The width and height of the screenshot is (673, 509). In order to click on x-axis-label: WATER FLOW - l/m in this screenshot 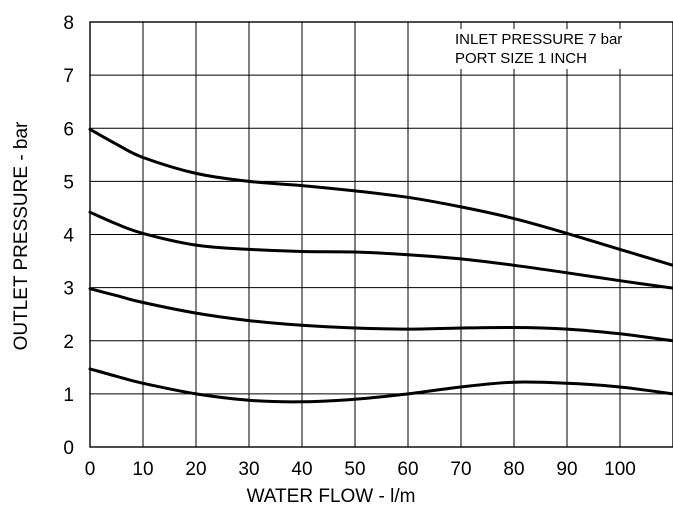, I will do `click(331, 496)`.